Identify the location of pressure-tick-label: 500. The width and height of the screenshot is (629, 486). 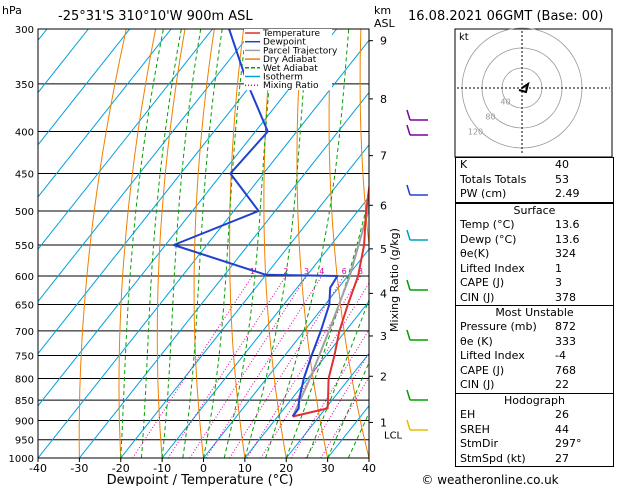
(24, 212).